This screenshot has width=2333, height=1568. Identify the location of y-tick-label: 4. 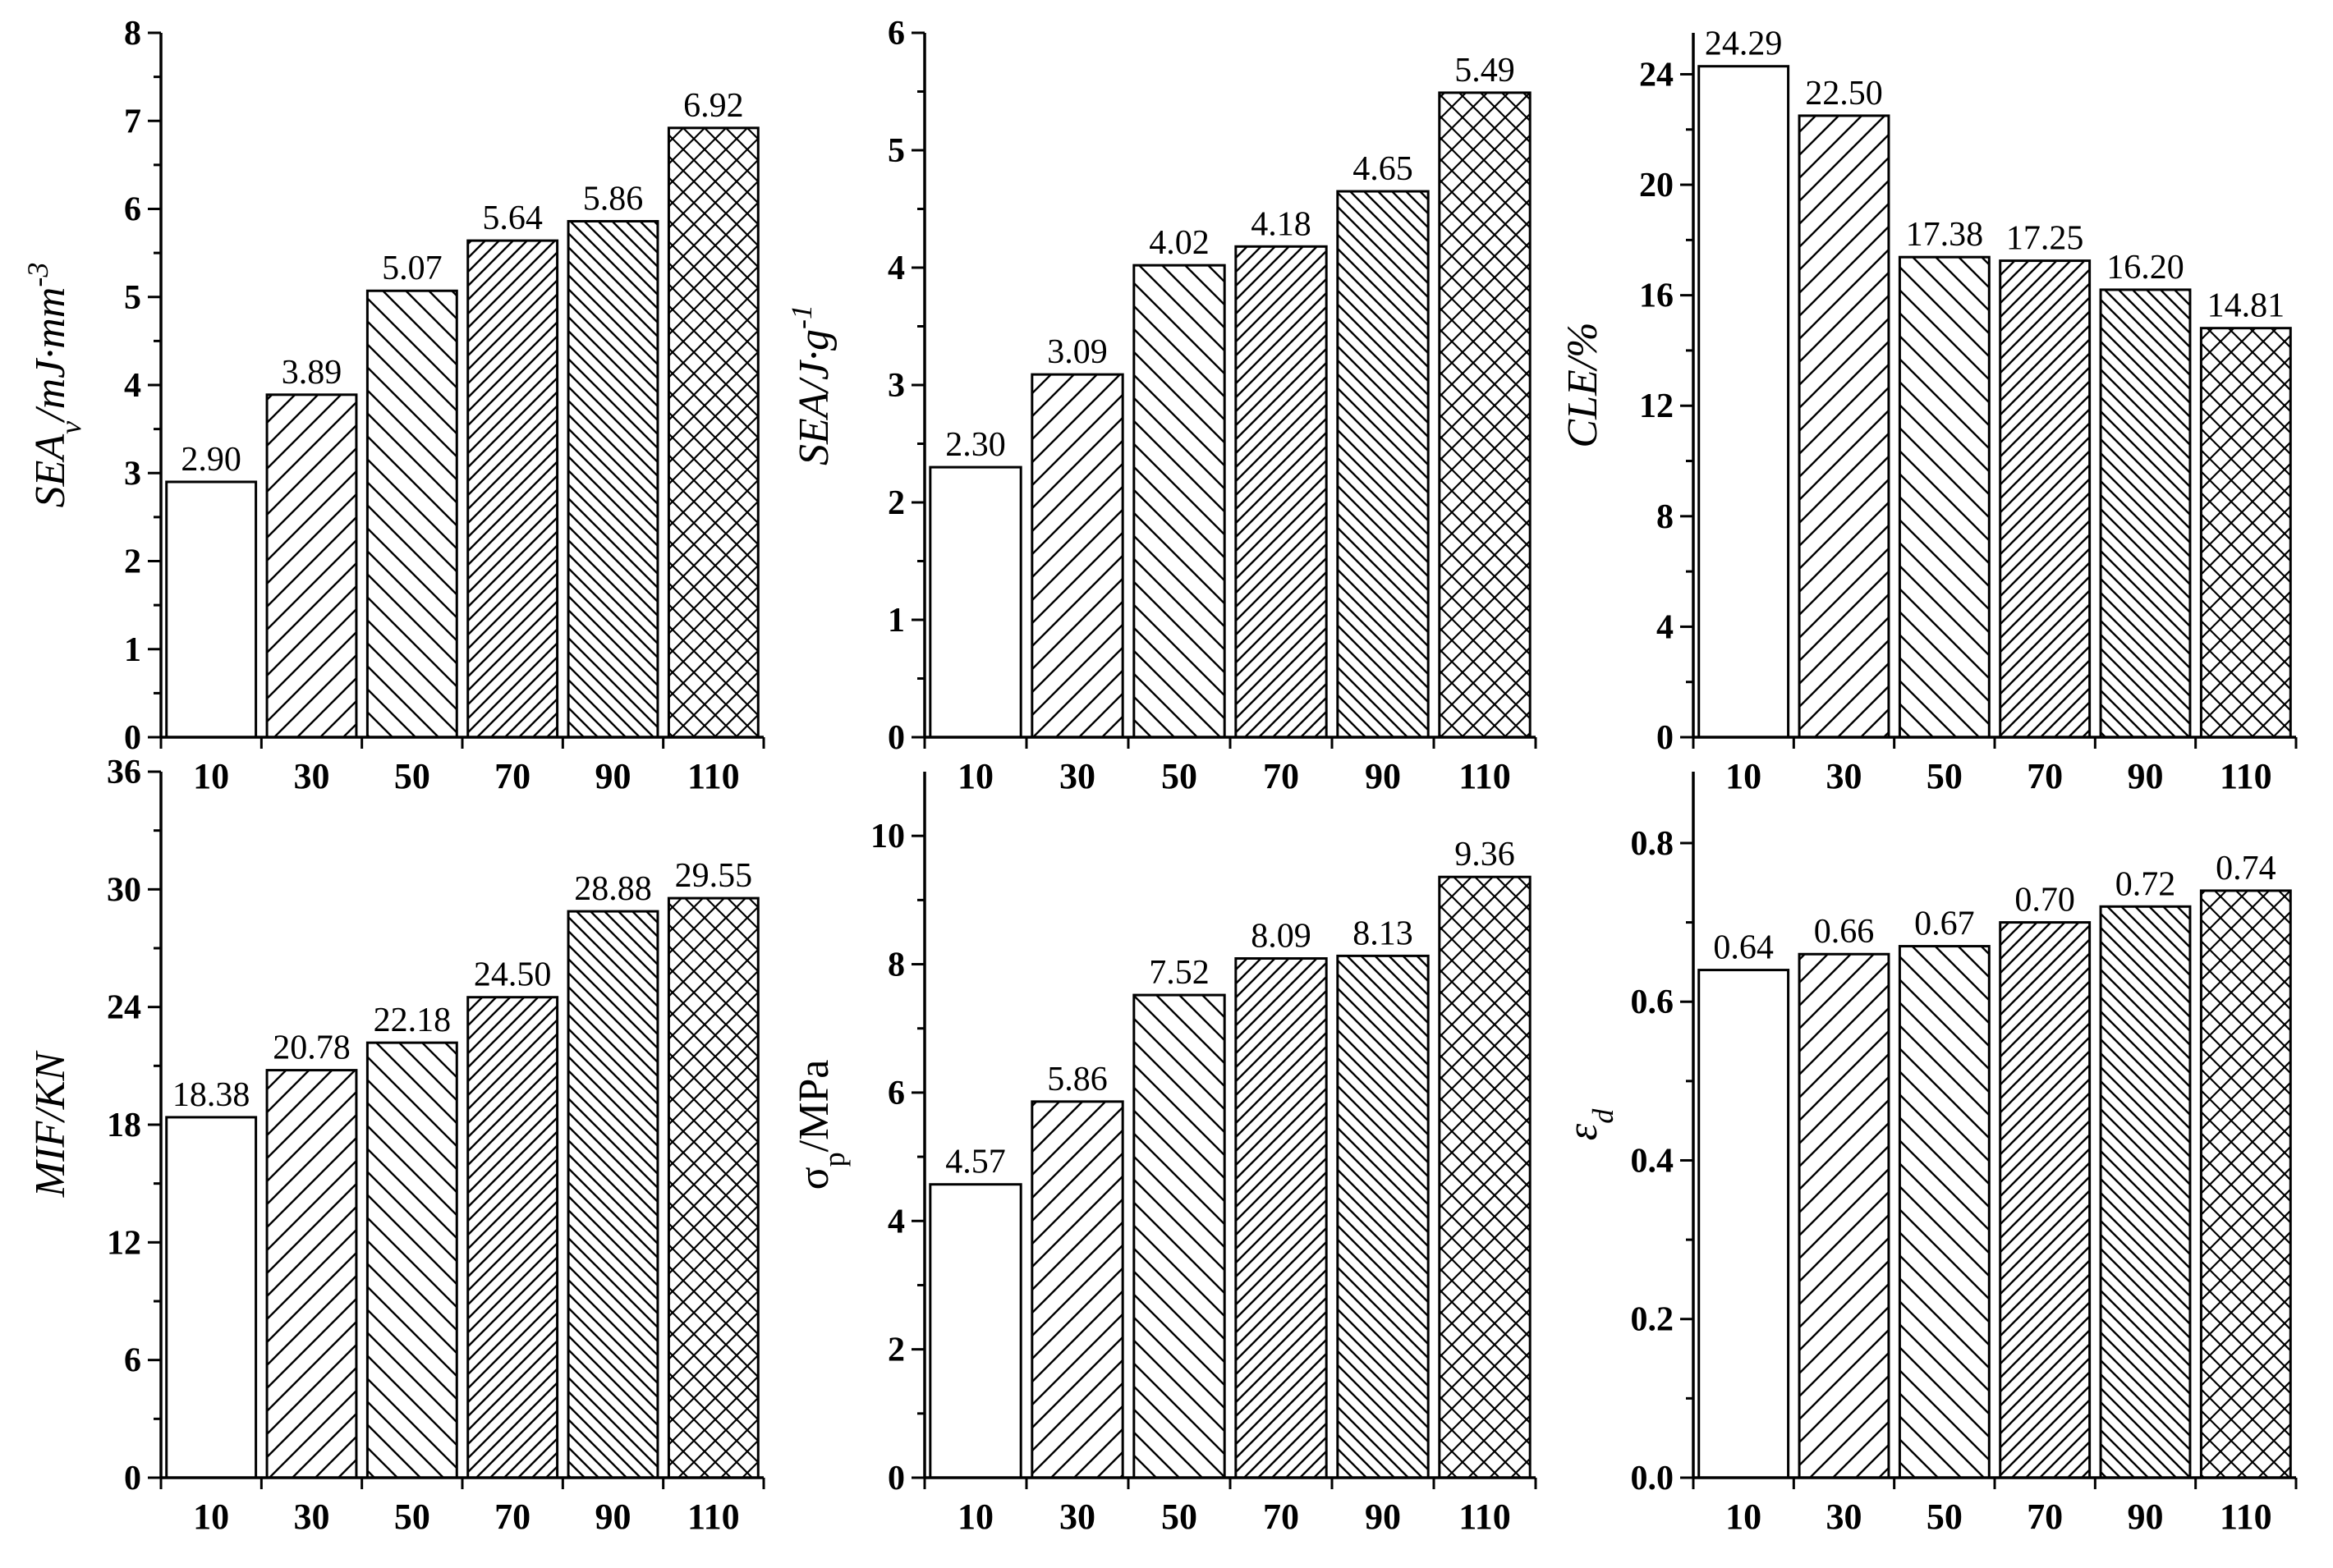
(132, 386).